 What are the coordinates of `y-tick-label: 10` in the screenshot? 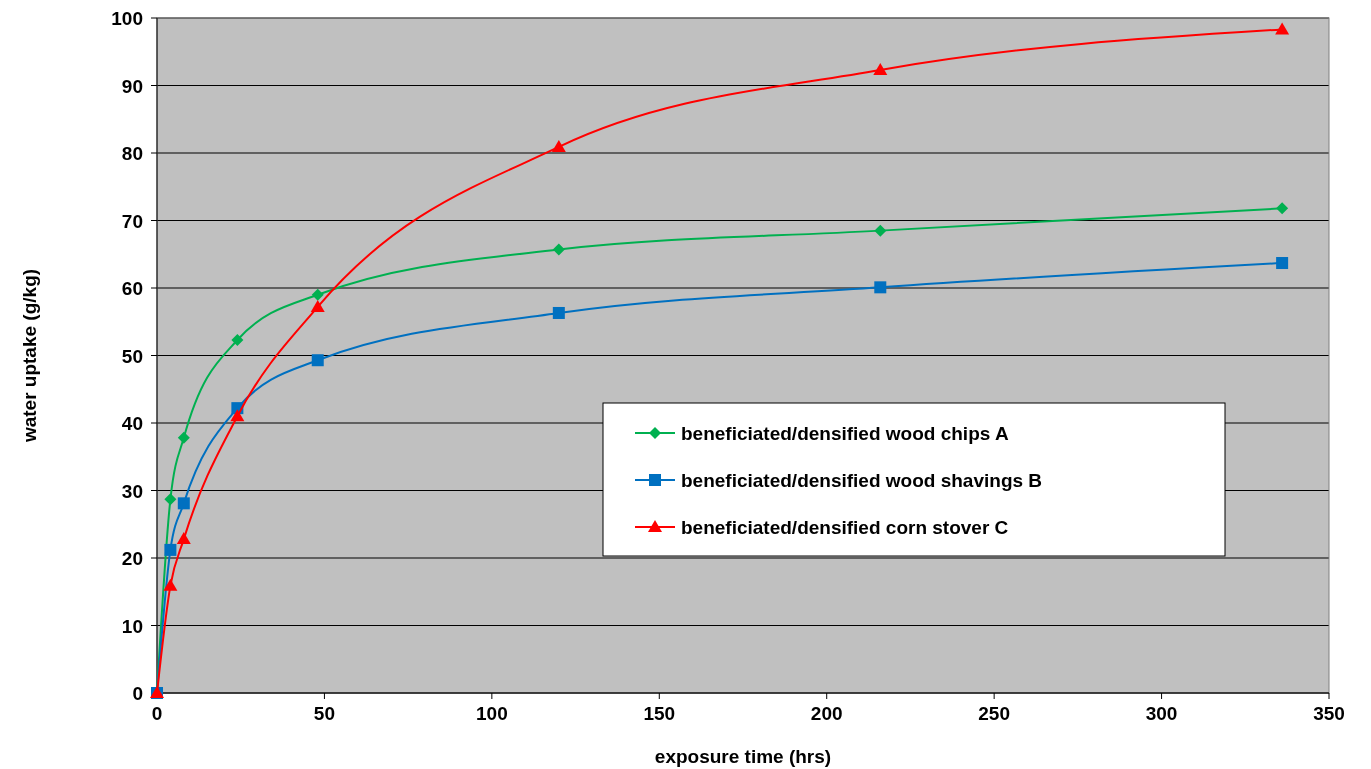 It's located at (132, 626).